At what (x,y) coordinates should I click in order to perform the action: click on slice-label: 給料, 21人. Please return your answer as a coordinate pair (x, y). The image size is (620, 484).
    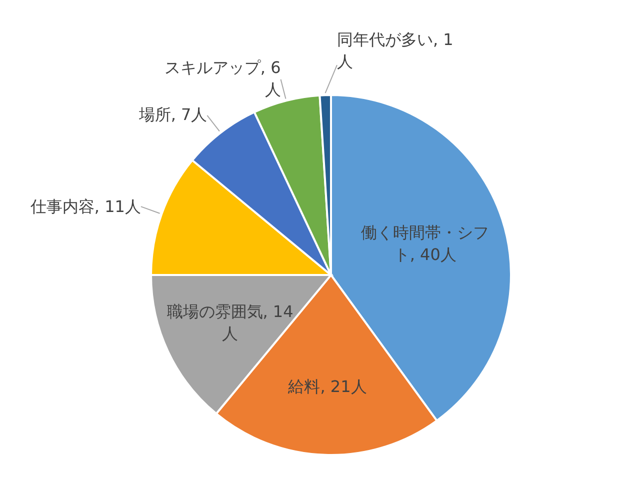
    Looking at the image, I should click on (327, 387).